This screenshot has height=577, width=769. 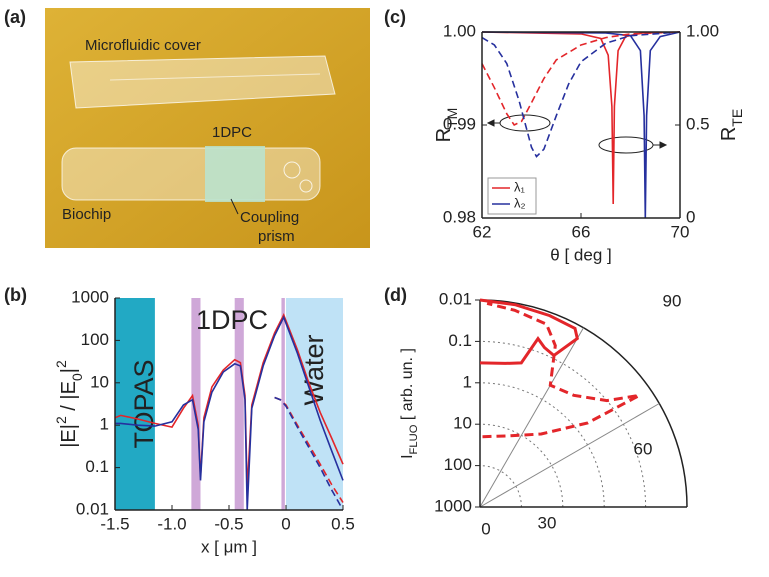 I want to click on y-tick-label: 0.98, so click(x=459, y=216).